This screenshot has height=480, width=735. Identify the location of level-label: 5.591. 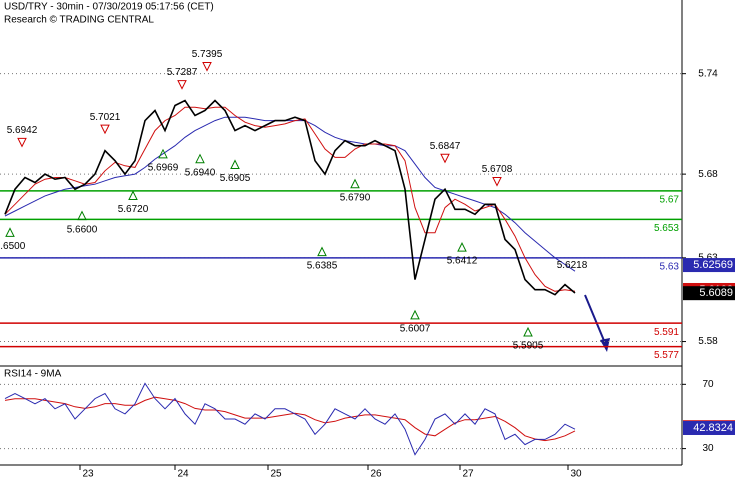
(666, 332).